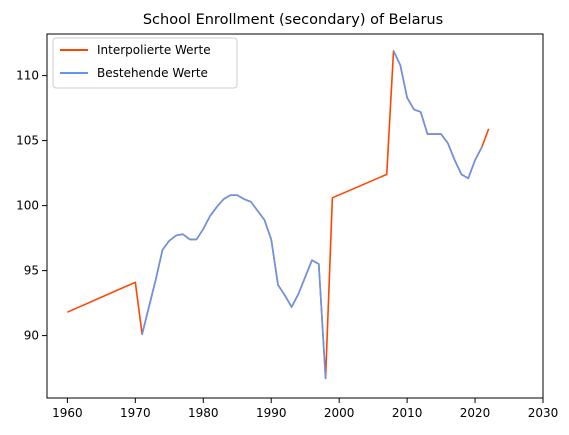 This screenshot has width=569, height=435. I want to click on y-axis: 90 95 100 105 110, so click(31, 206).